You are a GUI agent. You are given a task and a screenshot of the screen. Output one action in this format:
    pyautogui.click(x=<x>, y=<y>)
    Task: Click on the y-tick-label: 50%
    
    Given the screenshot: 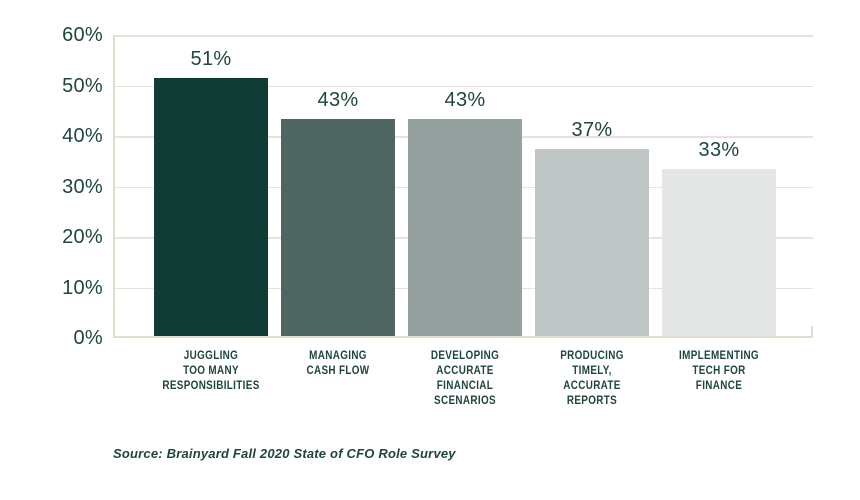 What is the action you would take?
    pyautogui.click(x=82, y=85)
    